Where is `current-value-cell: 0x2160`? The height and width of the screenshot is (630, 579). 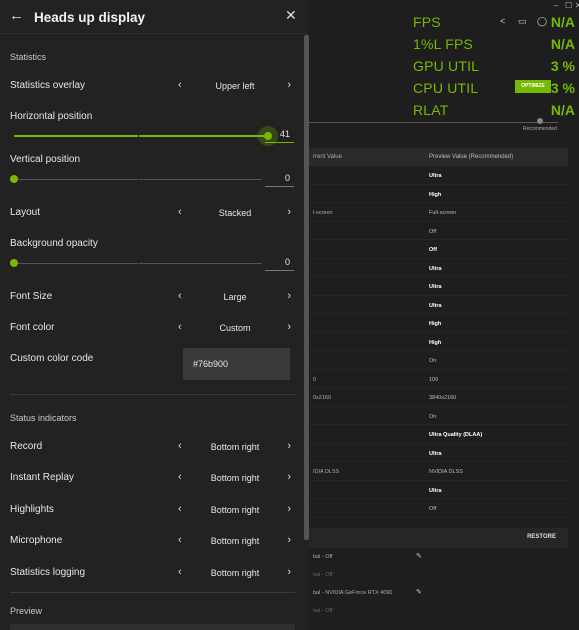
current-value-cell: 0x2160 is located at coordinates (322, 398).